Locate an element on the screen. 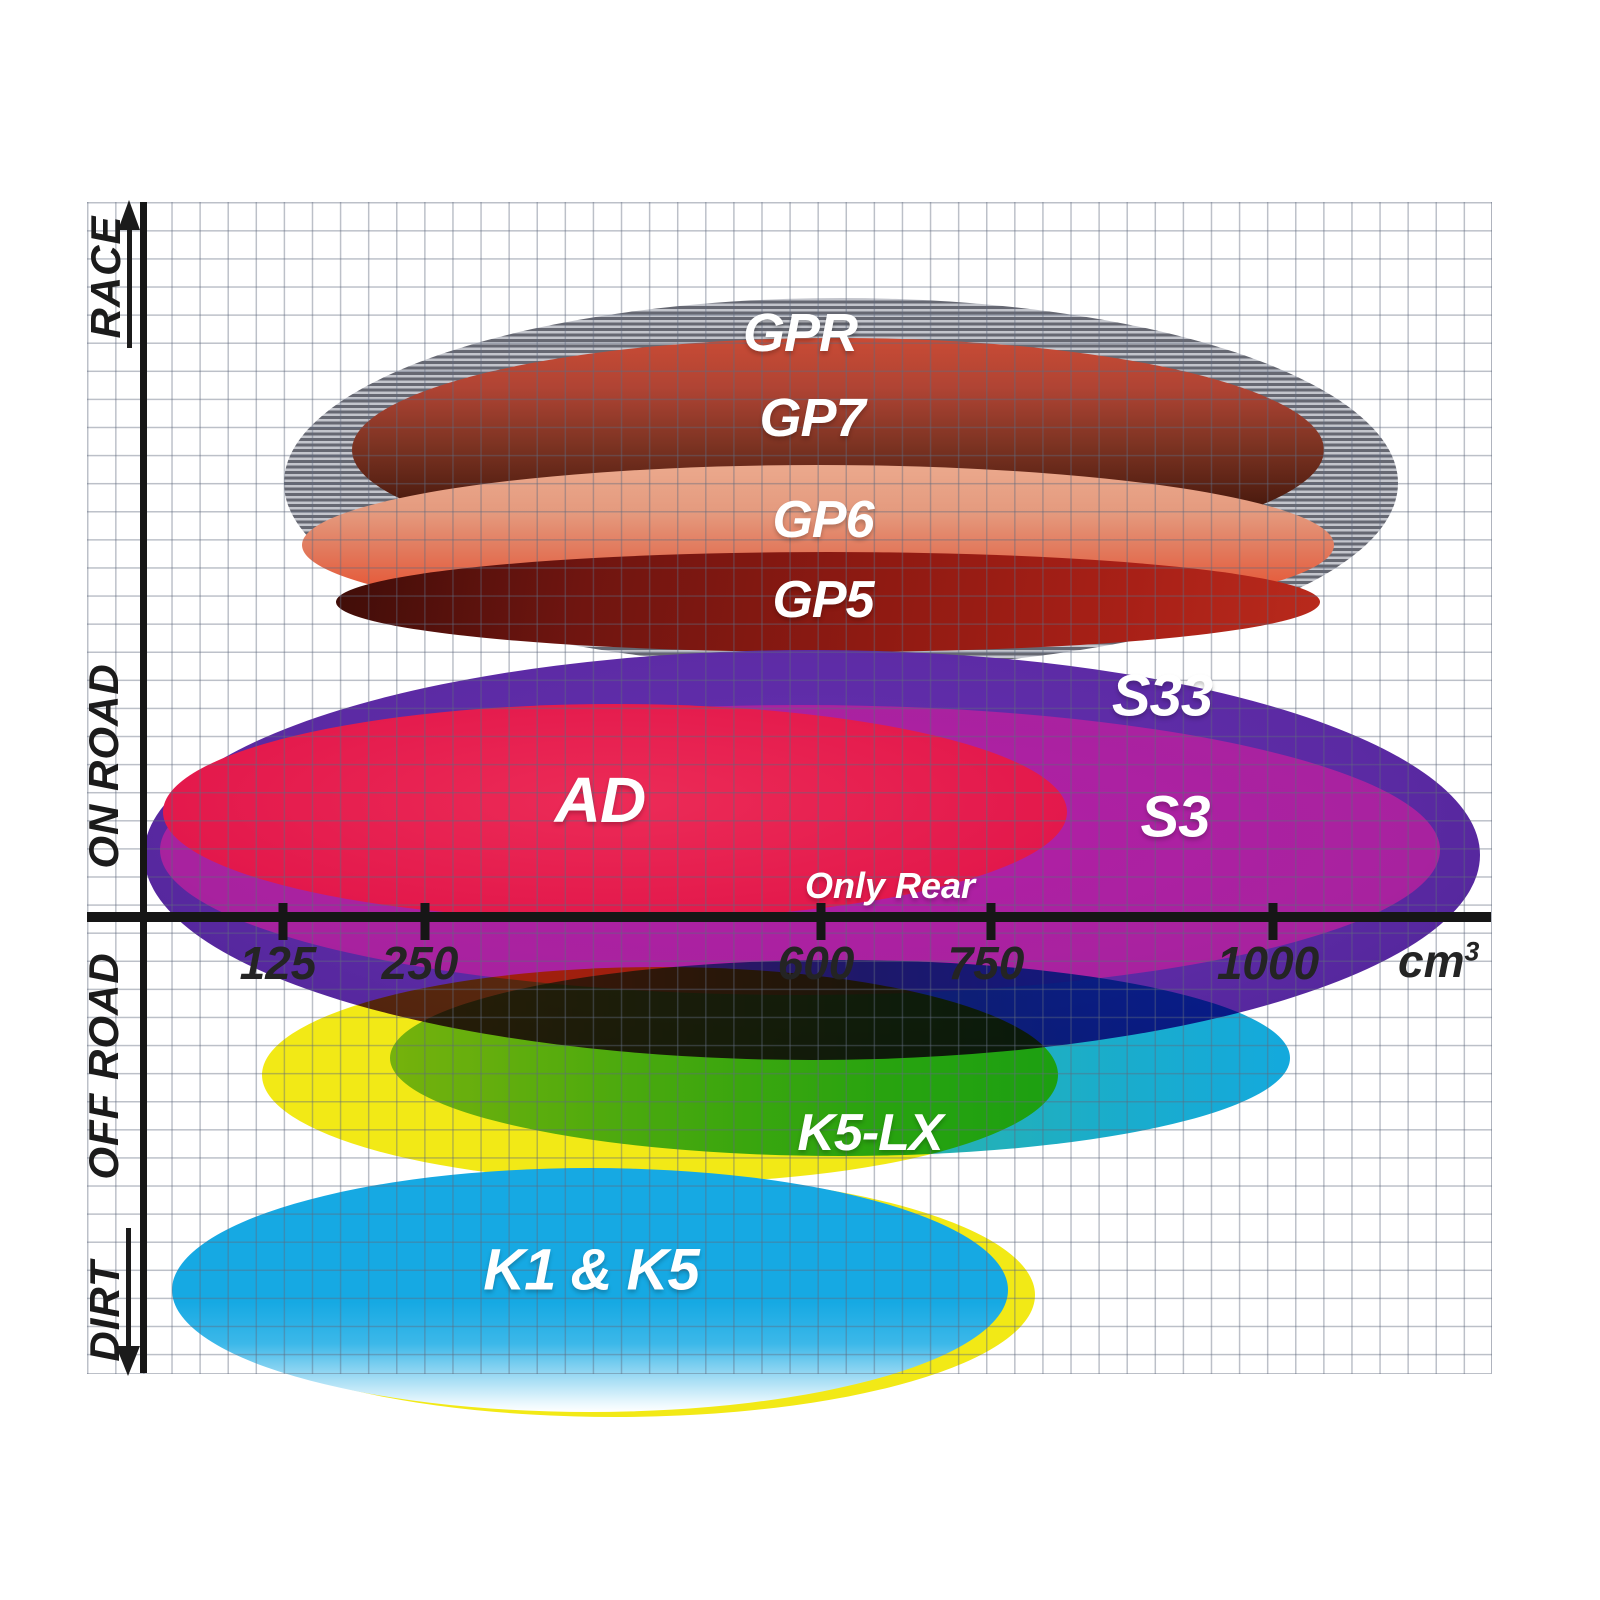 This screenshot has width=1600, height=1600. region-k1k5-label: K1 & K5 is located at coordinates (591, 1270).